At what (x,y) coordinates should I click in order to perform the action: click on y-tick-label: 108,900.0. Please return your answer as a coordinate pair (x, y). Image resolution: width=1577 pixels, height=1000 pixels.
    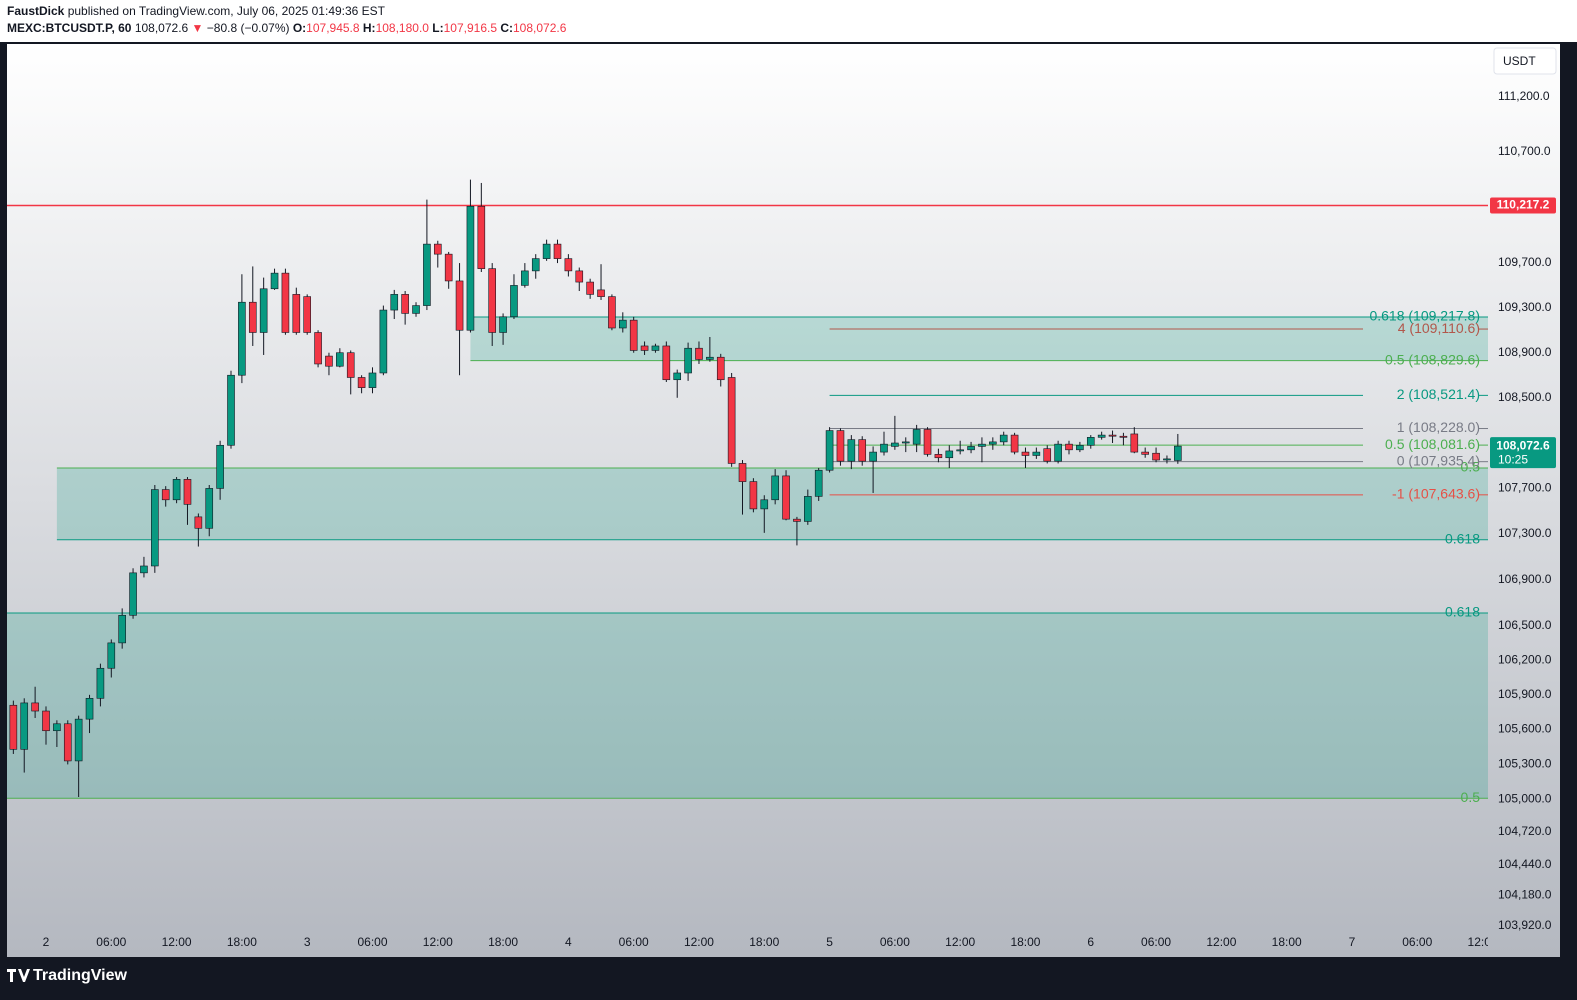
    Looking at the image, I should click on (1525, 352).